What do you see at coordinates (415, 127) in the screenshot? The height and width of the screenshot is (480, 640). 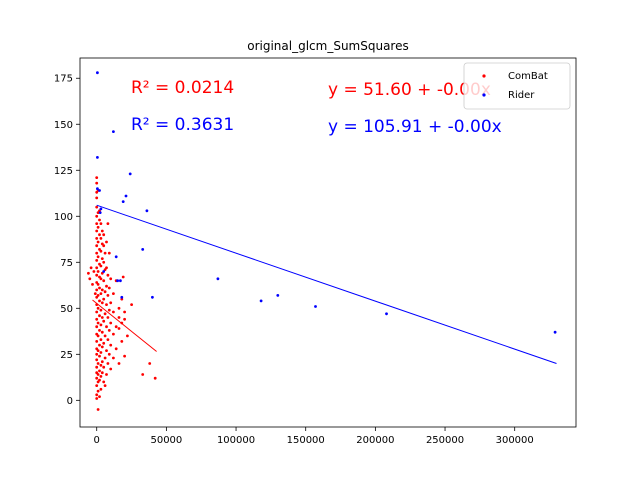 I see `annotation-text: y = 105.91 + -0.00x` at bounding box center [415, 127].